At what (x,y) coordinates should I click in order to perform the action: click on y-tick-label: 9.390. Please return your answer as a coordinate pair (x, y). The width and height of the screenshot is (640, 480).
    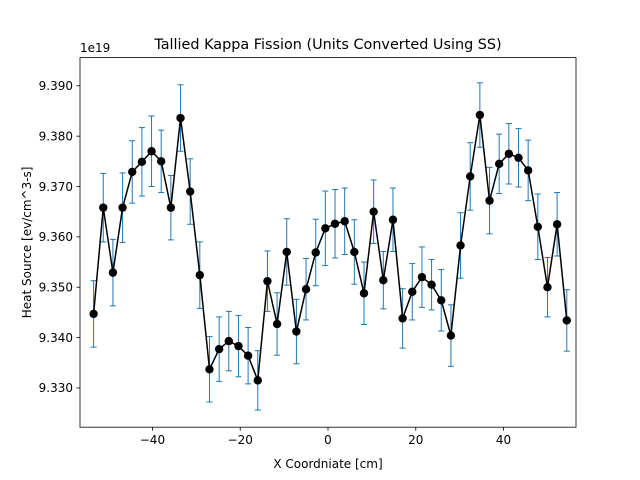
    Looking at the image, I should click on (56, 86).